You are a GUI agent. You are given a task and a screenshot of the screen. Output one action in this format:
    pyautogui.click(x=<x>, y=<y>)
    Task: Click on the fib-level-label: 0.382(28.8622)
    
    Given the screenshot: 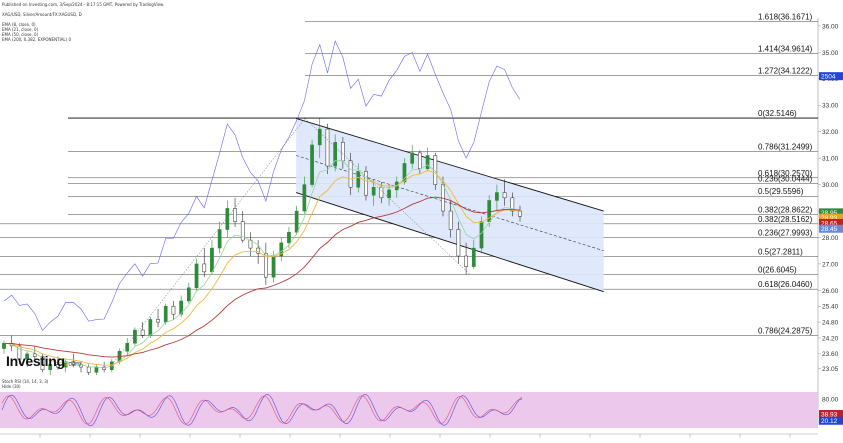 What is the action you would take?
    pyautogui.click(x=785, y=210)
    